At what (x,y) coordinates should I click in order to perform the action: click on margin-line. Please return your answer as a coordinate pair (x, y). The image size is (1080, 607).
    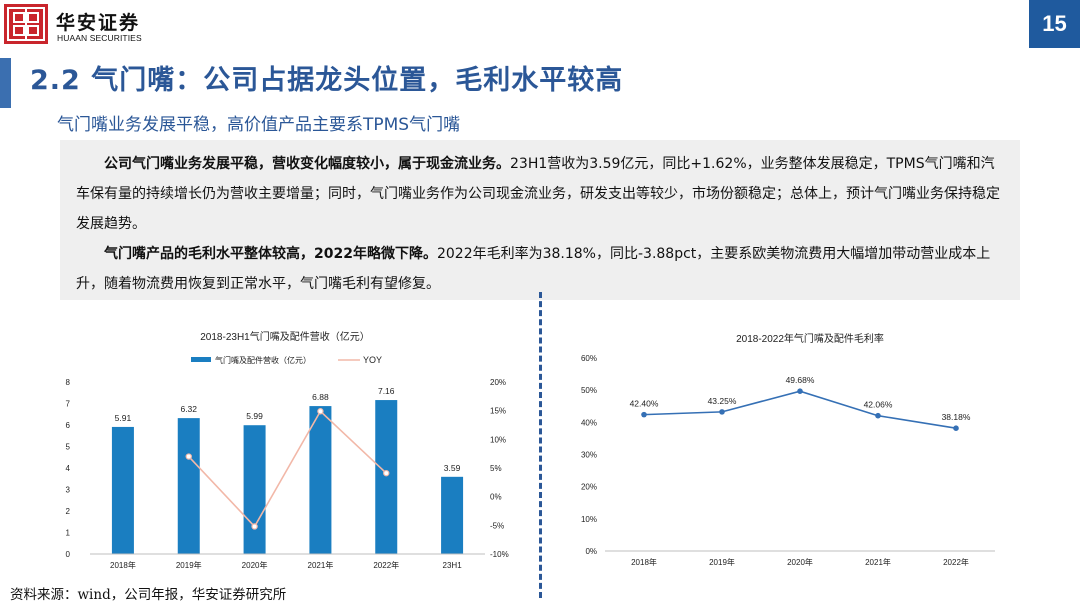
    Looking at the image, I should click on (800, 409).